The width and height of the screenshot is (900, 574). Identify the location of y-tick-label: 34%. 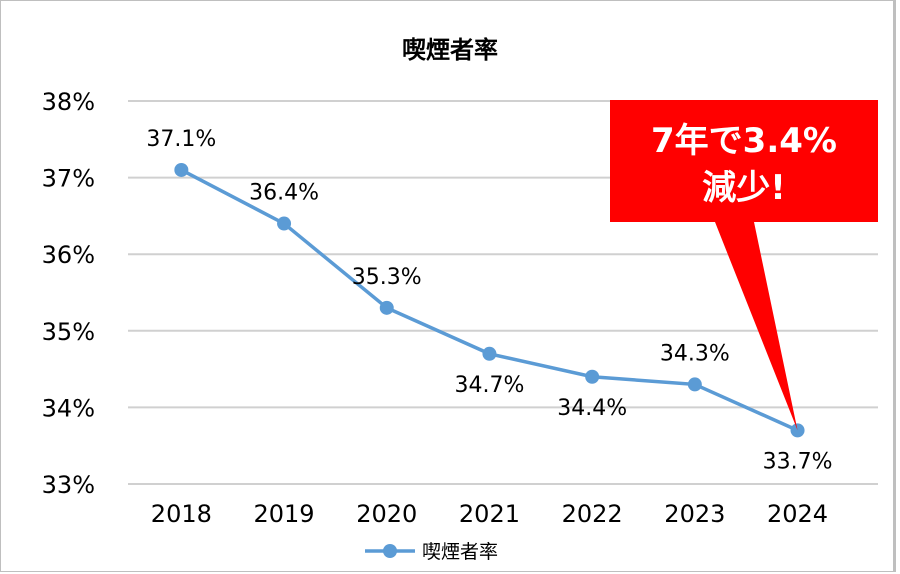
(68, 408).